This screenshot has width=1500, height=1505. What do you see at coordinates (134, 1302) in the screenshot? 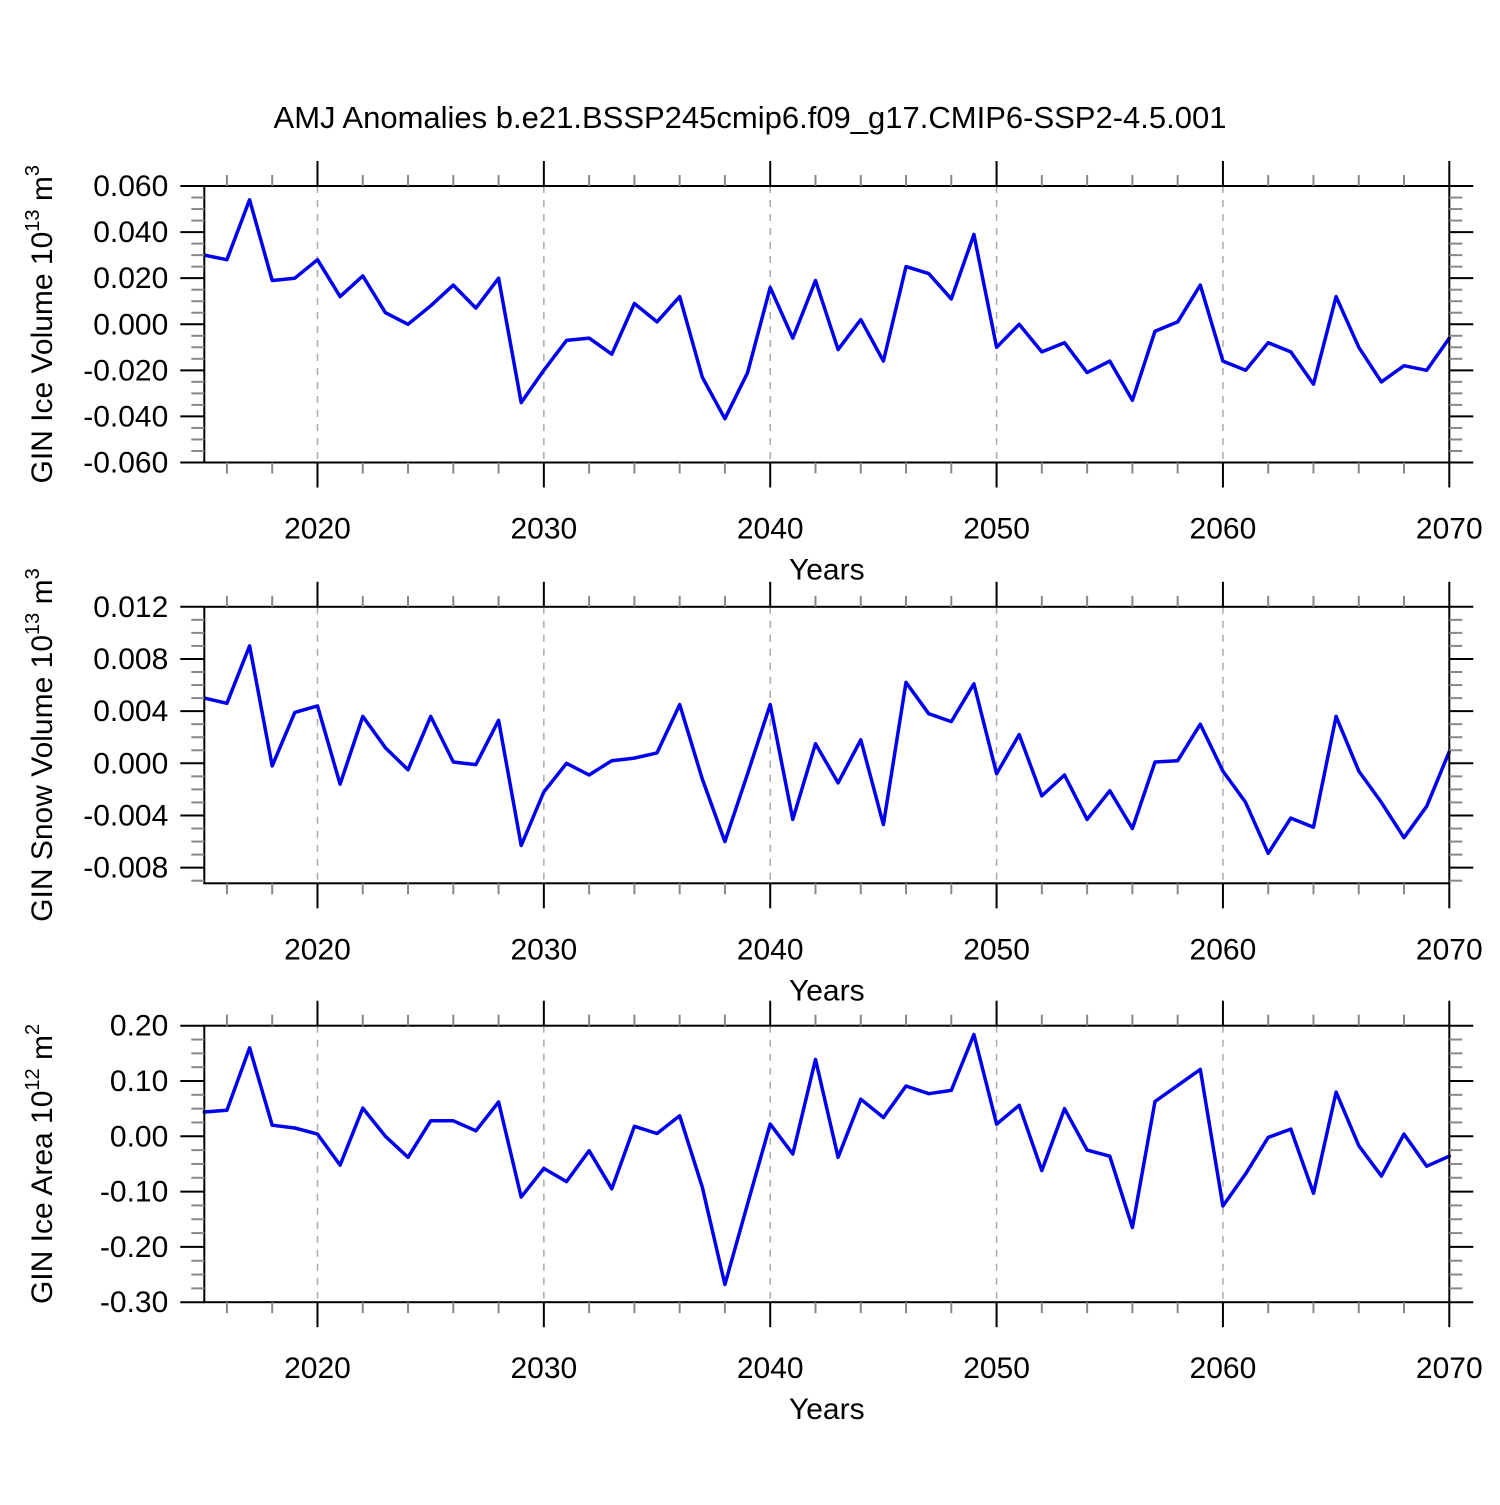
I see `y-tick-label: -0.30` at bounding box center [134, 1302].